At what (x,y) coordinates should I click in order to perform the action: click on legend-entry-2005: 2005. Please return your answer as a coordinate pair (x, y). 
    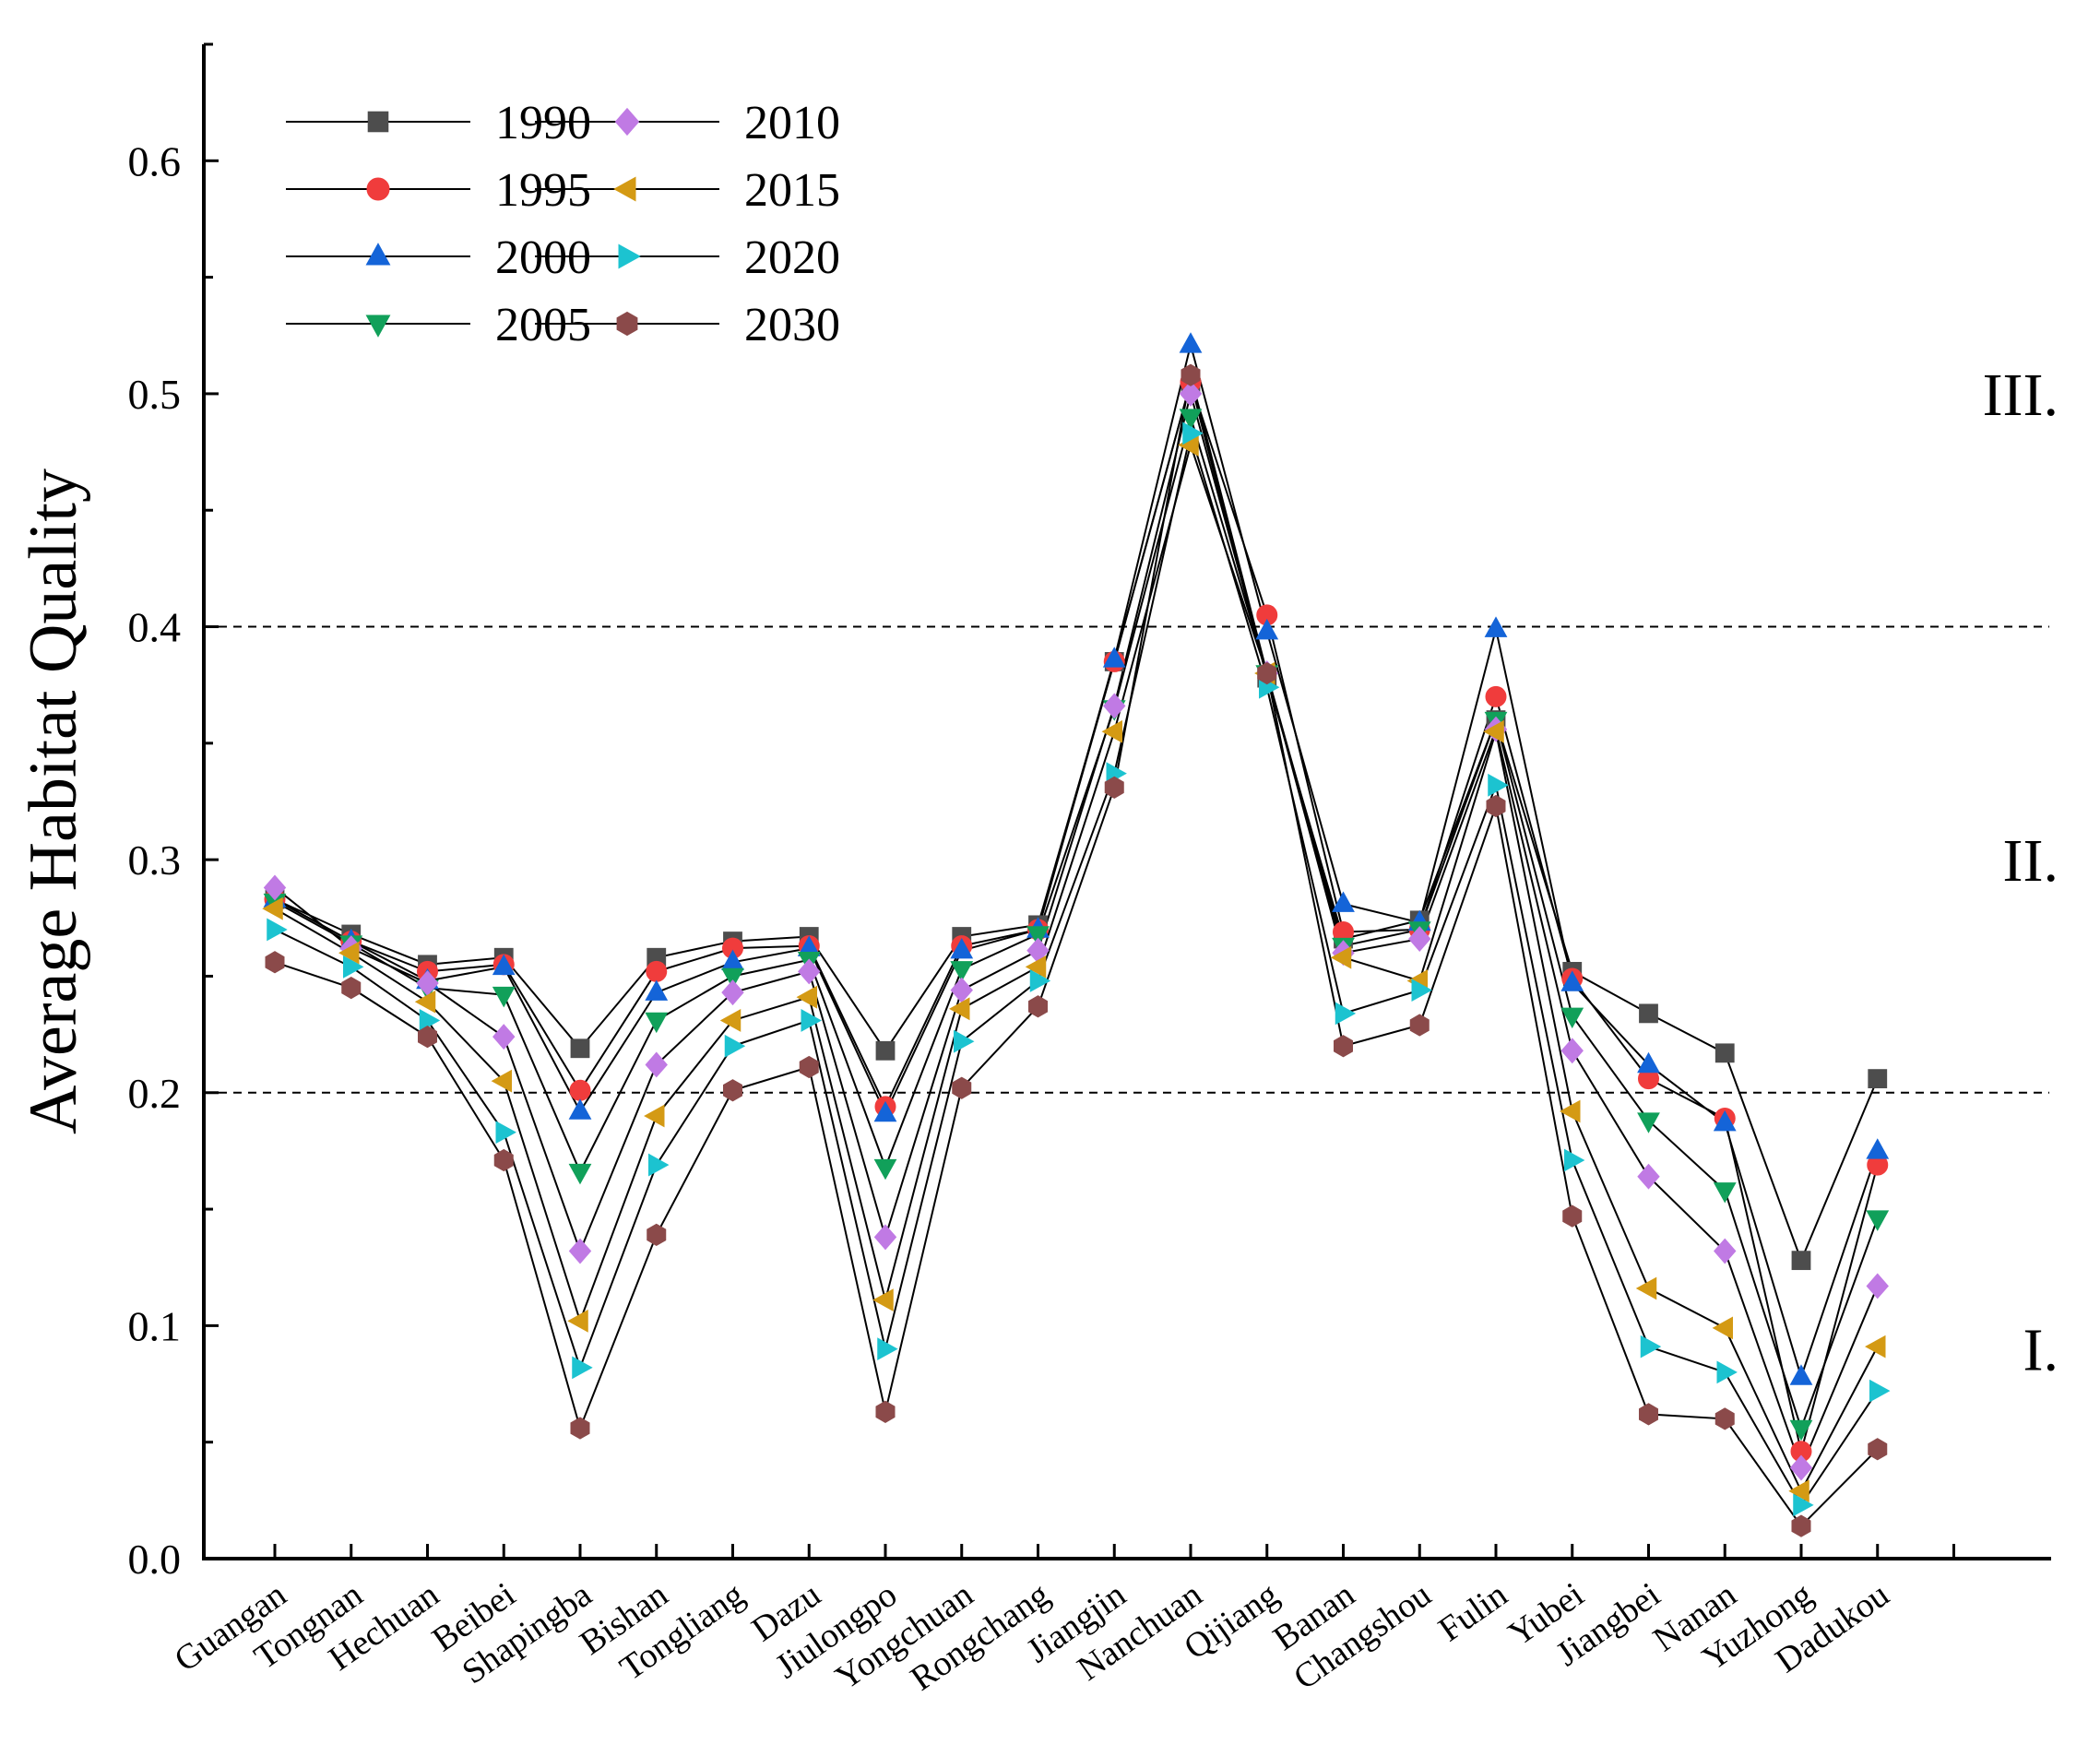
    Looking at the image, I should click on (438, 325).